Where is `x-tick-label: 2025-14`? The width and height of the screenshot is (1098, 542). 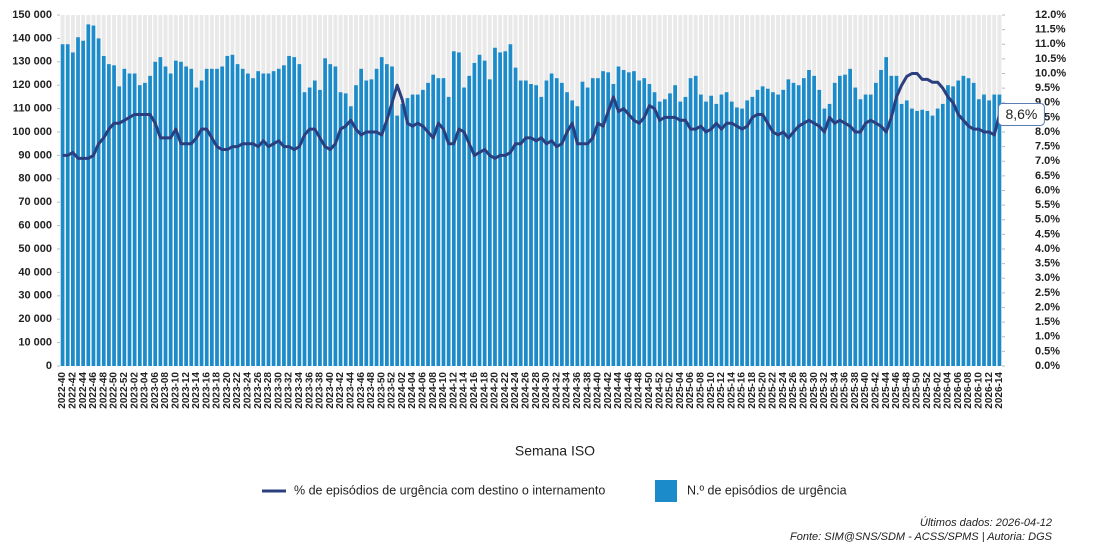
x-tick-label: 2025-14 is located at coordinates (731, 390).